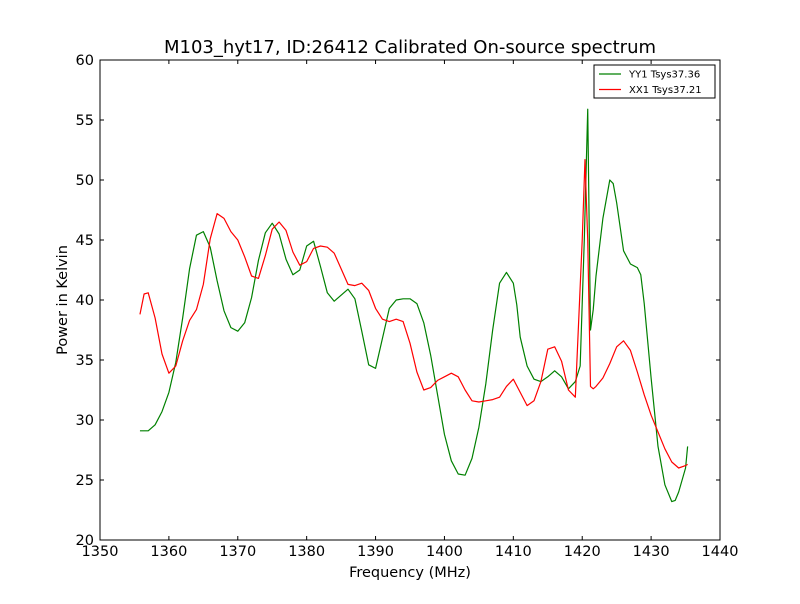 This screenshot has height=604, width=800. What do you see at coordinates (85, 181) in the screenshot?
I see `y-tick-label: 50` at bounding box center [85, 181].